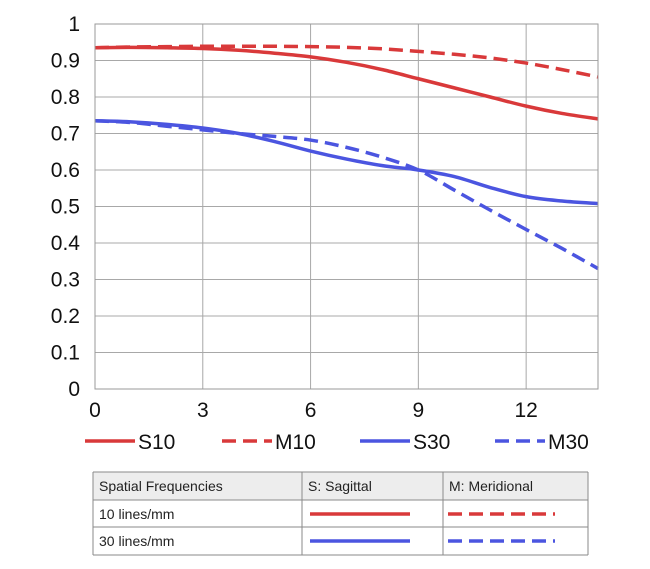 The height and width of the screenshot is (569, 650). I want to click on table-header-cell: Spatial Frequencies, so click(161, 486).